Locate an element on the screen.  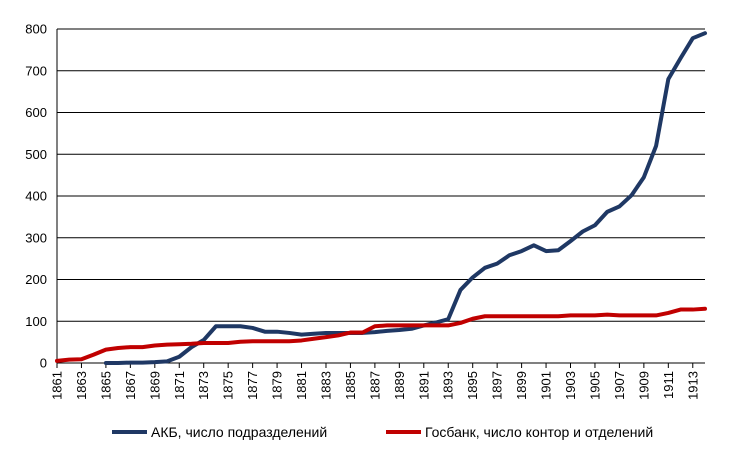
x-tick-label: 1879 is located at coordinates (277, 385).